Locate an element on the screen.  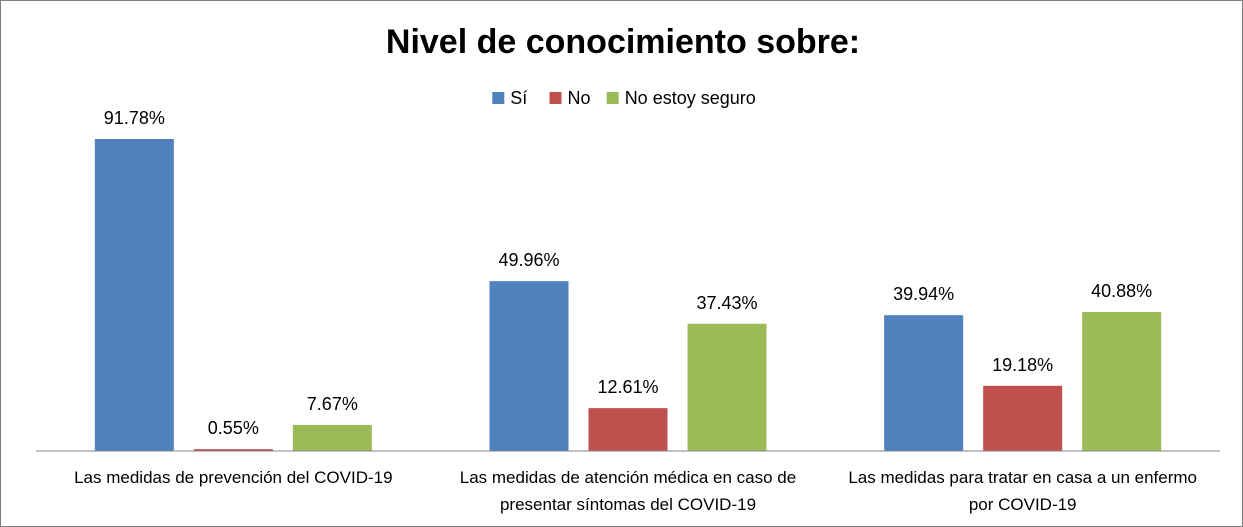
data-label-1-2: 0.55% is located at coordinates (233, 428).